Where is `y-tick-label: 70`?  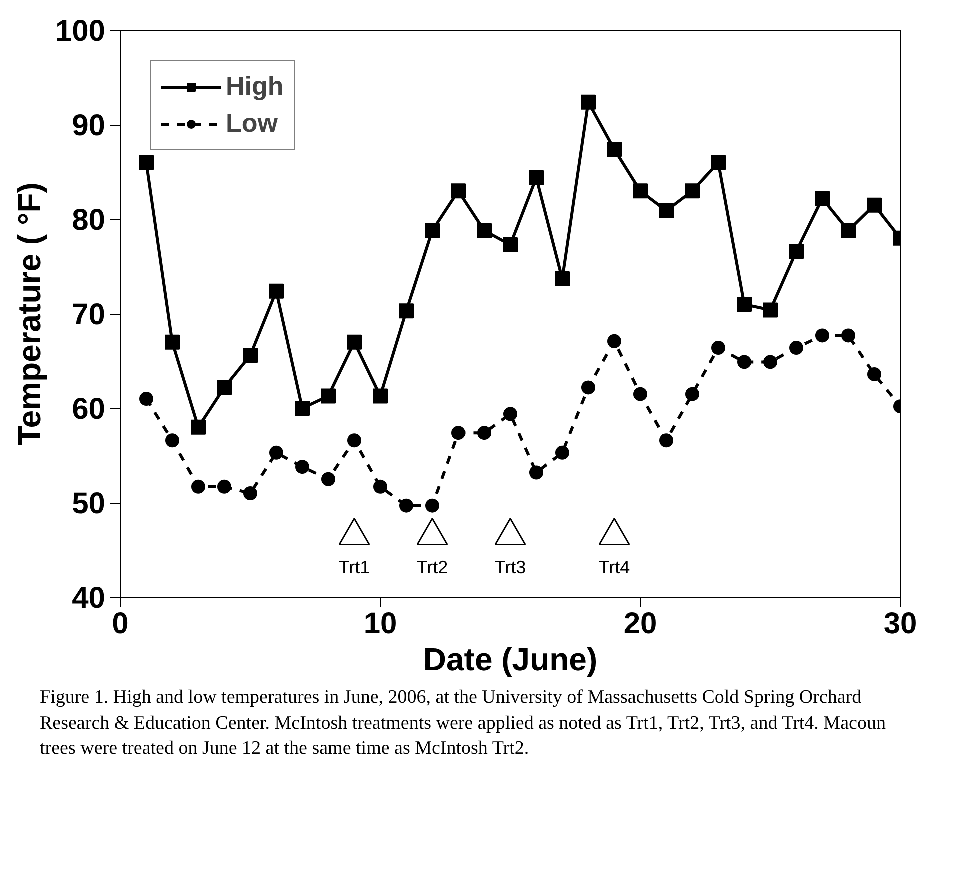
y-tick-label: 70 is located at coordinates (89, 315).